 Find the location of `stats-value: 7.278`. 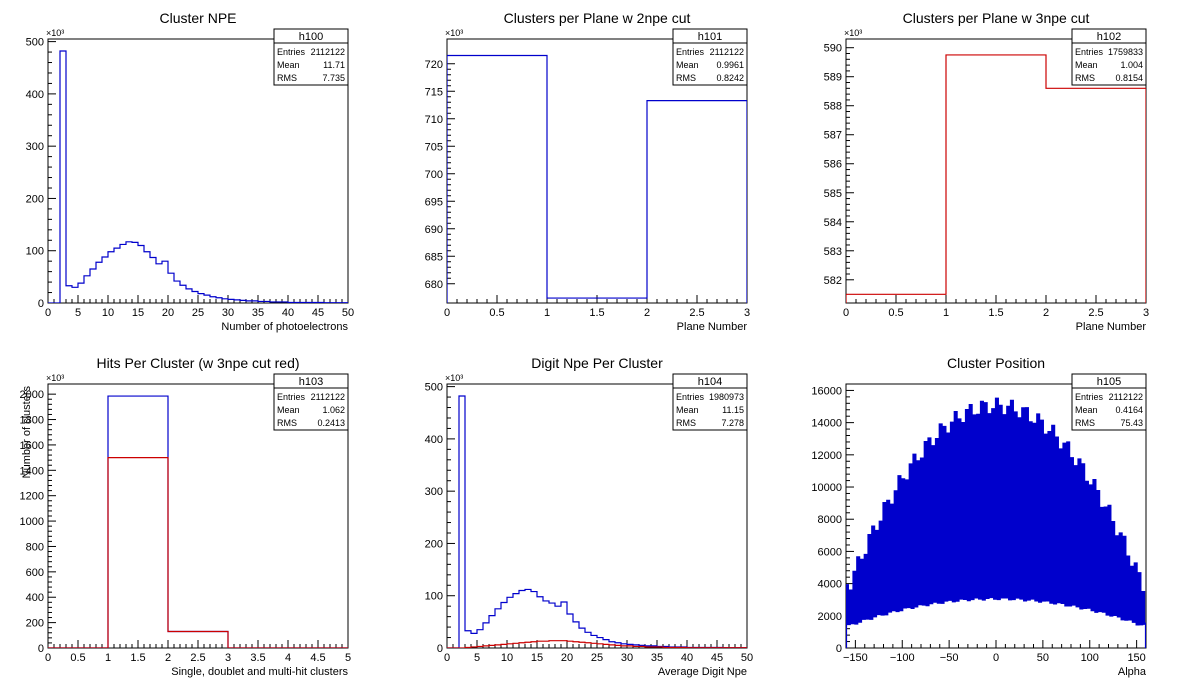

stats-value: 7.278 is located at coordinates (732, 423).